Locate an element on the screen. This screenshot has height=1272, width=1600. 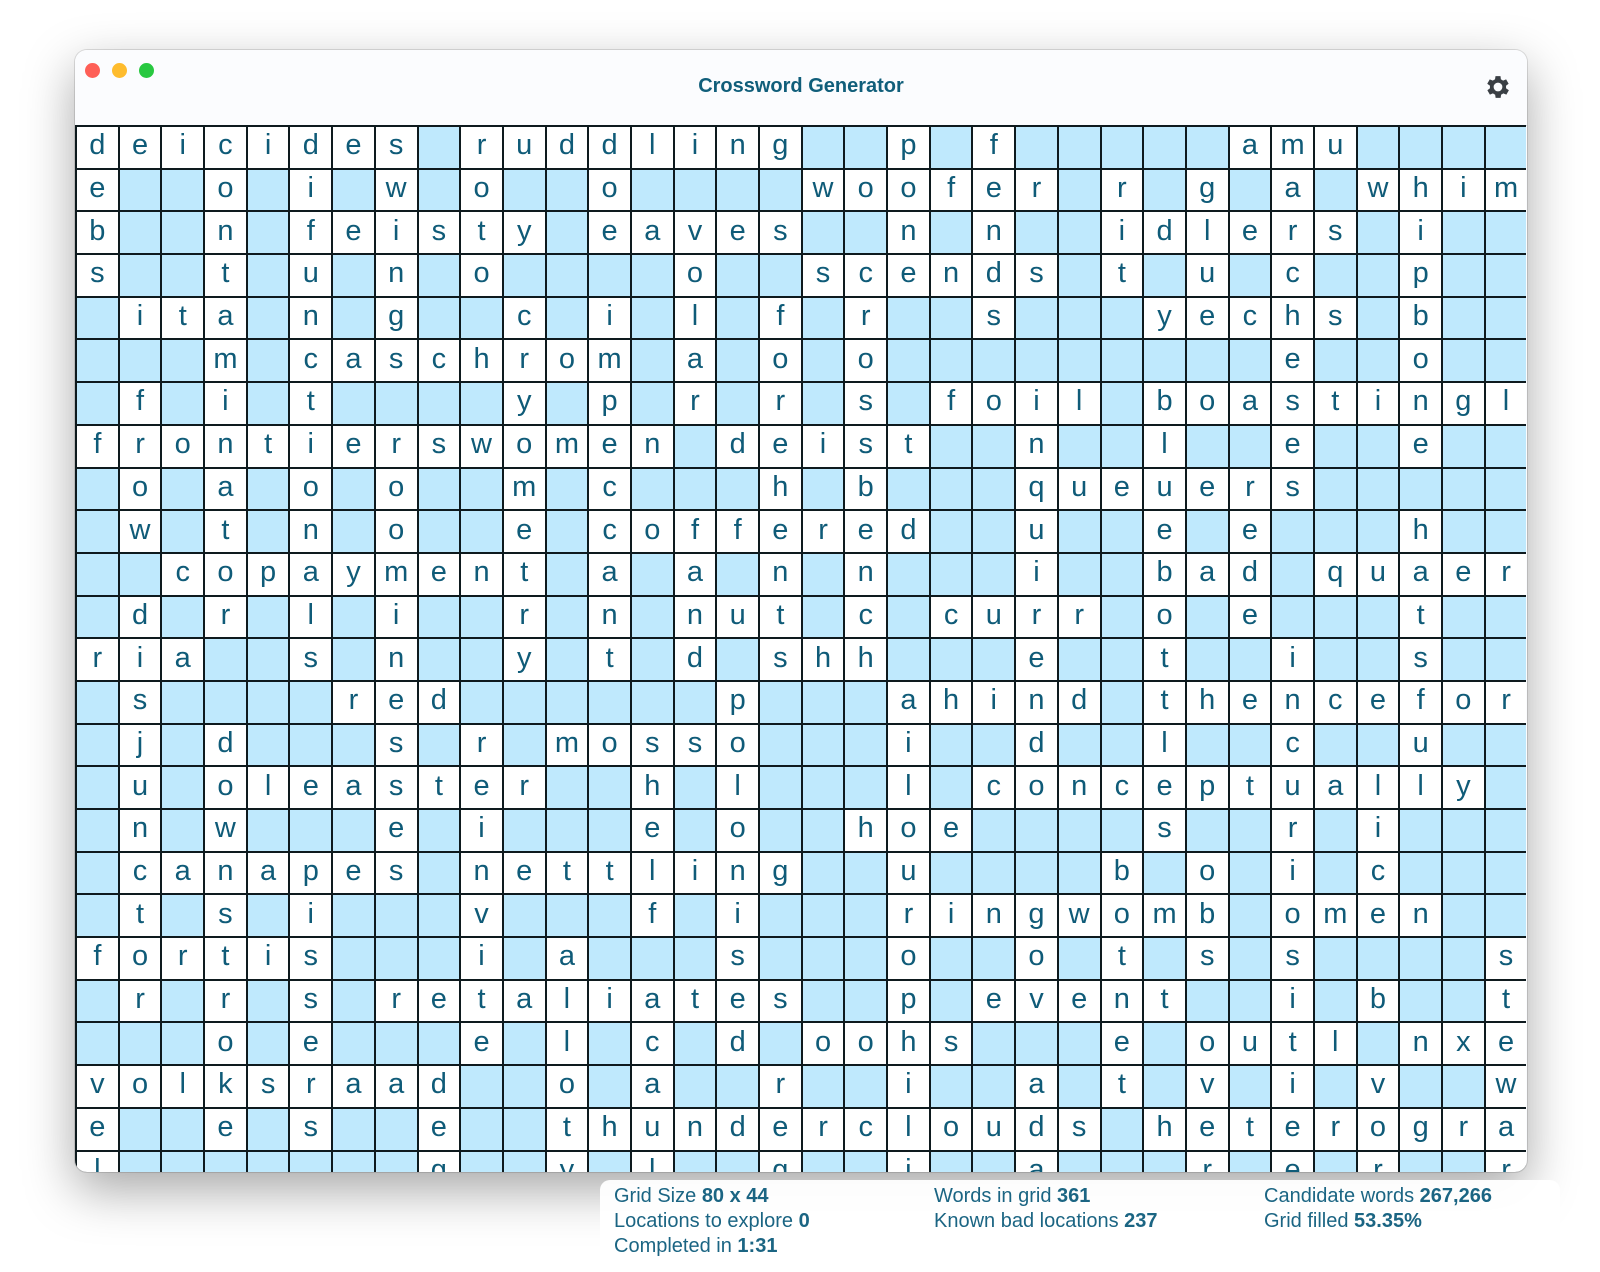
gear-icon is located at coordinates (1498, 87).